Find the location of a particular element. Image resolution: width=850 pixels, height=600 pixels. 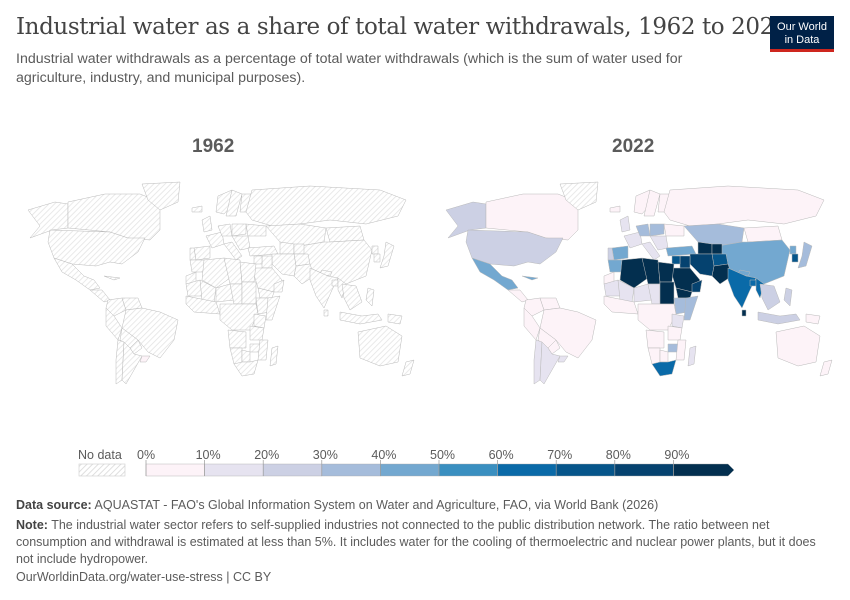

country-ukraine is located at coordinates (674, 230).